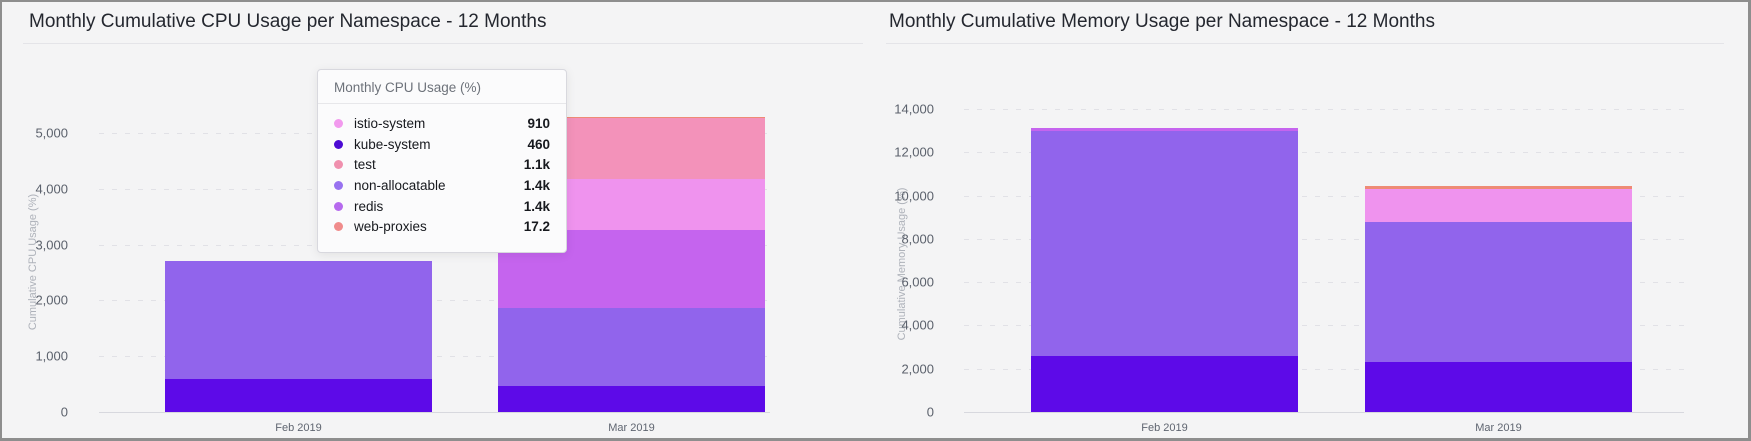 This screenshot has width=1751, height=441. I want to click on tooltip-series-value: 910, so click(538, 123).